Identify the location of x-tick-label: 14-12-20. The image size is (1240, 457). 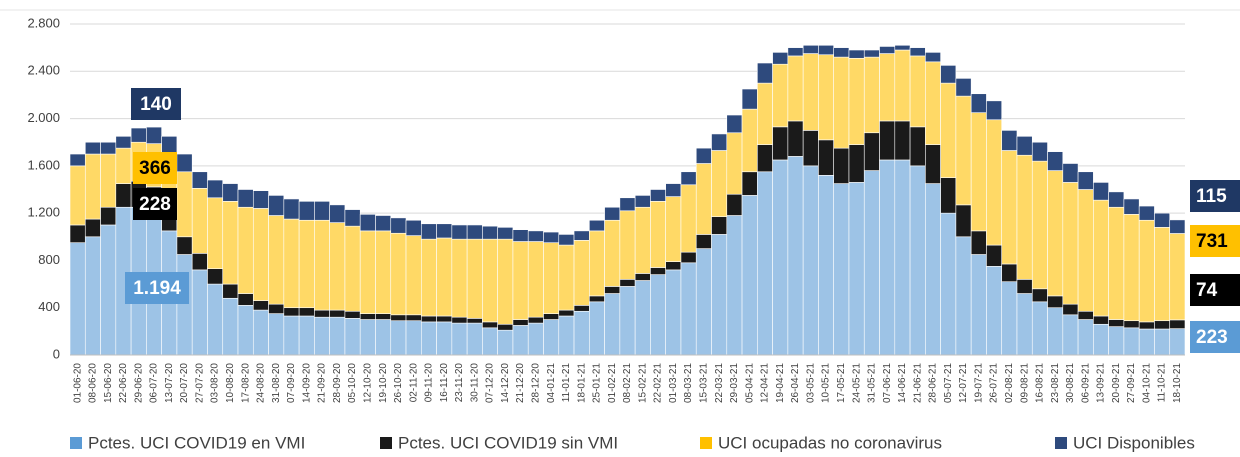
(505, 383).